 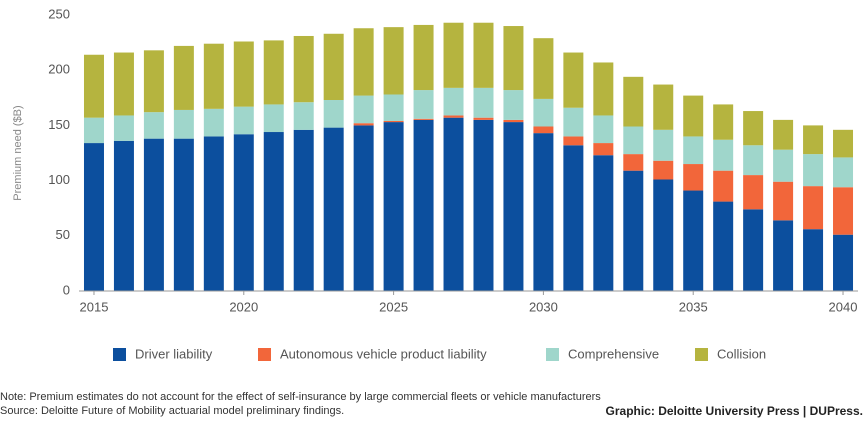 I want to click on legend-label: Collision, so click(x=741, y=353).